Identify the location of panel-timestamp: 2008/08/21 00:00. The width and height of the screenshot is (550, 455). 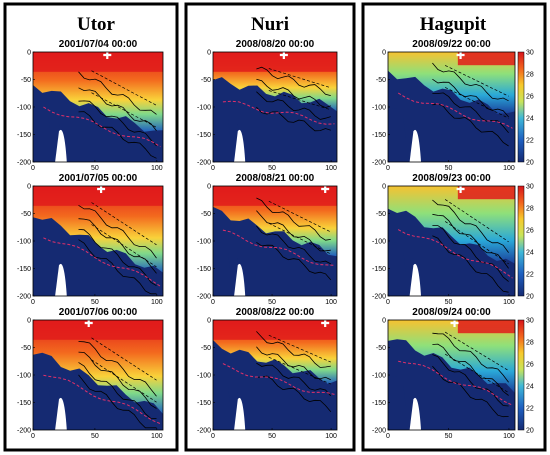
(275, 178).